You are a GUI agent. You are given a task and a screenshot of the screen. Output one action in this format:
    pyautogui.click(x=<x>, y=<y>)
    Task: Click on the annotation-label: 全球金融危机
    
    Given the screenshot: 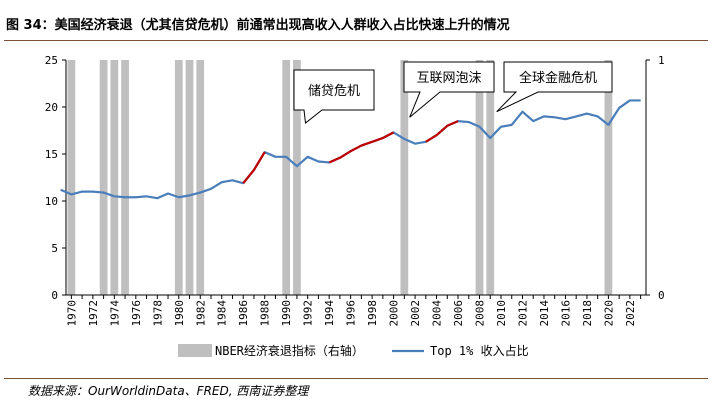 What is the action you would take?
    pyautogui.click(x=558, y=78)
    